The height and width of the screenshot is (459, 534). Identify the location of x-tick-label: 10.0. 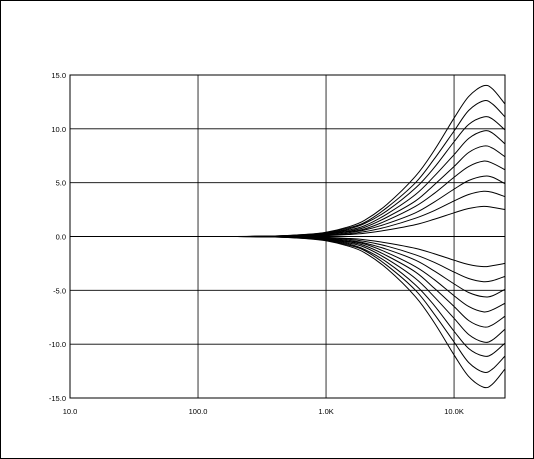
(70, 411).